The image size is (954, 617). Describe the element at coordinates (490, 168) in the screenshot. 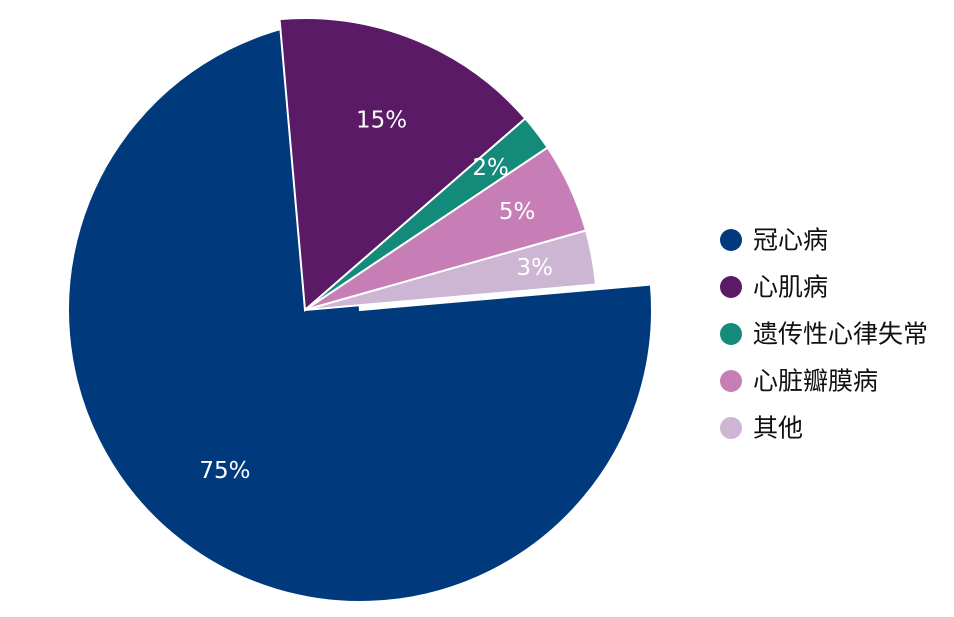

I see `slice-label-arrhythmia: 2%` at that location.